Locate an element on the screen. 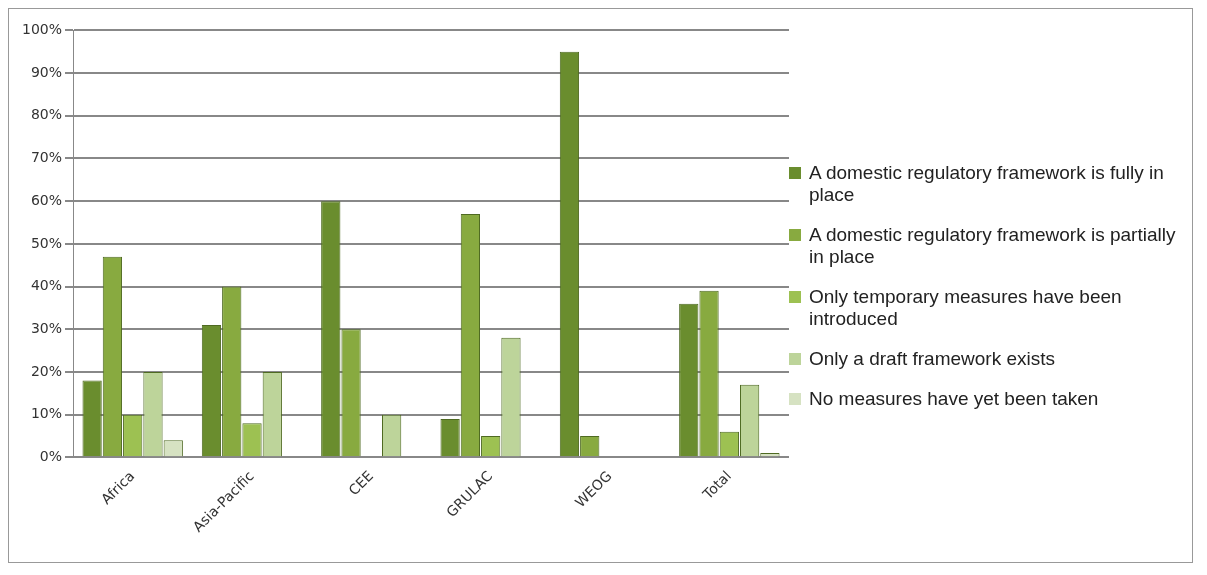  legend-label: Only temporary measures have been introduced is located at coordinates (966, 307).